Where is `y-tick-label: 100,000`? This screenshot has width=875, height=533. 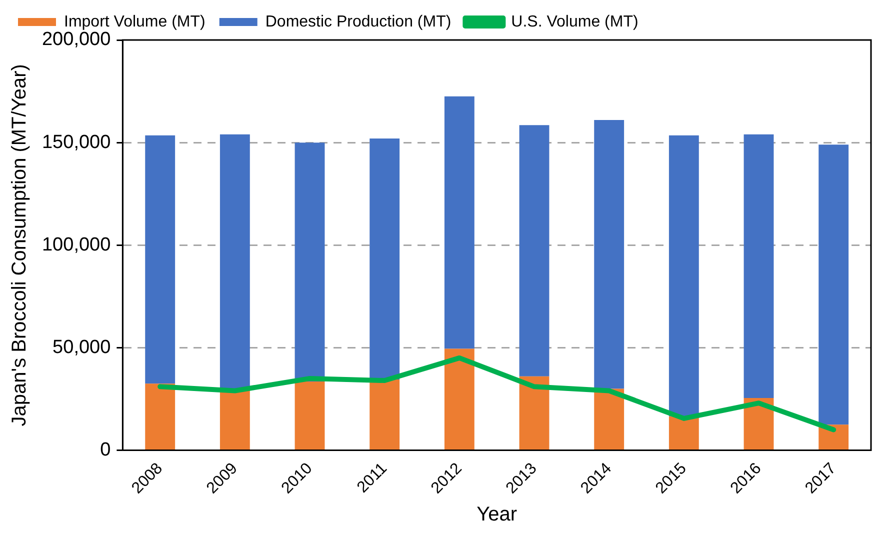
y-tick-label: 100,000 is located at coordinates (76, 245).